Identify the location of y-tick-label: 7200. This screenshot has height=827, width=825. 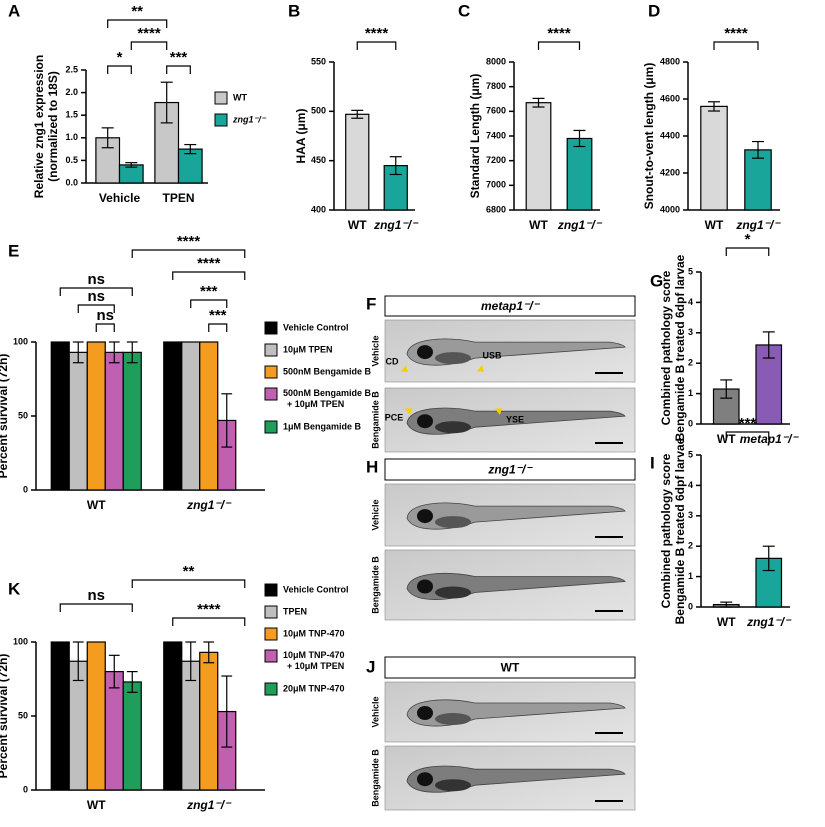
(496, 160).